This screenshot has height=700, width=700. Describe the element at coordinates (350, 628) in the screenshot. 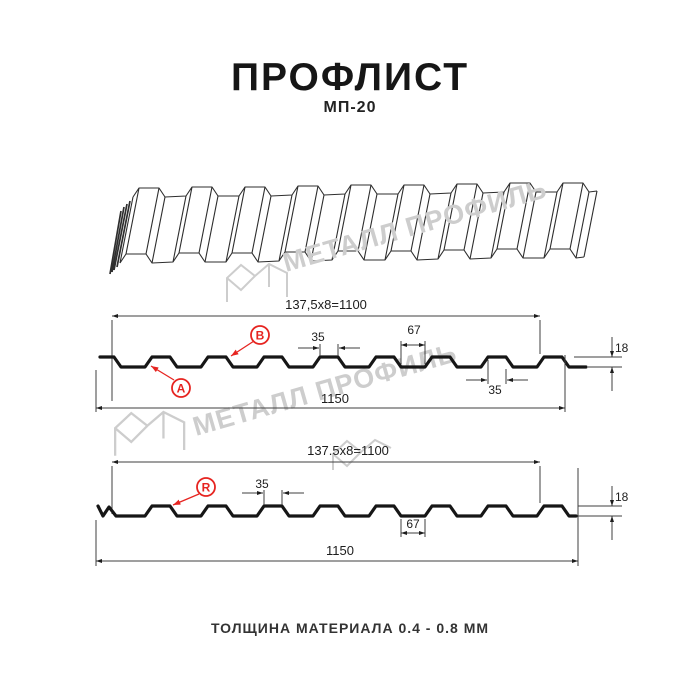

I see `material-thickness-note: ТОЛЩИНА МАТЕРИАЛА 0.4 - 0.8 ММ` at that location.